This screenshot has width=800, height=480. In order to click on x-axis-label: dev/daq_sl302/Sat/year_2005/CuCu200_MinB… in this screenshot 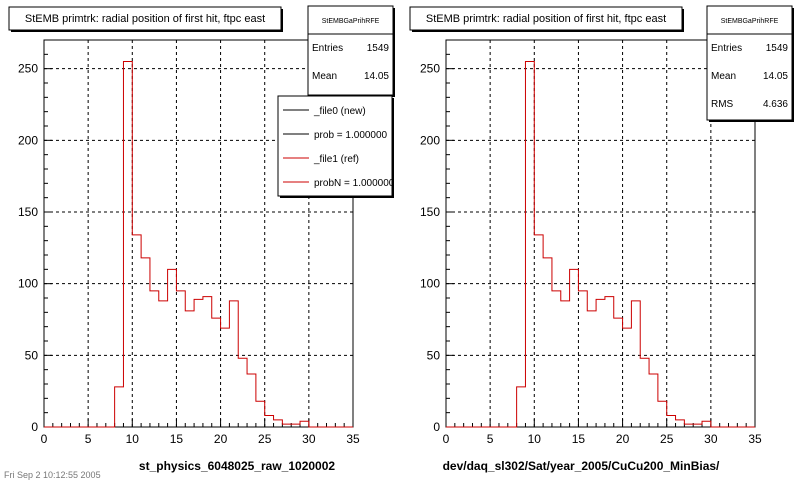, I will do `click(581, 466)`.